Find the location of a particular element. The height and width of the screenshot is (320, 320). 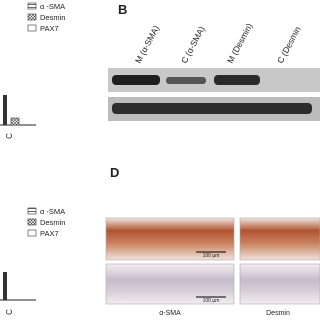

column-label: α-SMA is located at coordinates (170, 313).